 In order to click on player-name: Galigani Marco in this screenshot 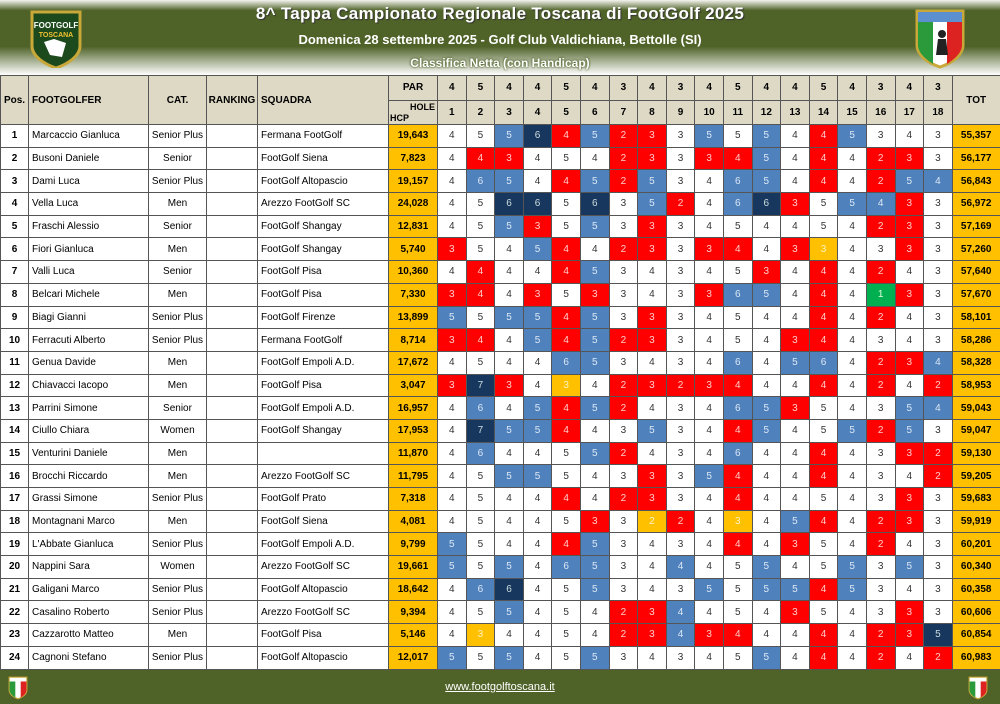, I will do `click(88, 589)`.